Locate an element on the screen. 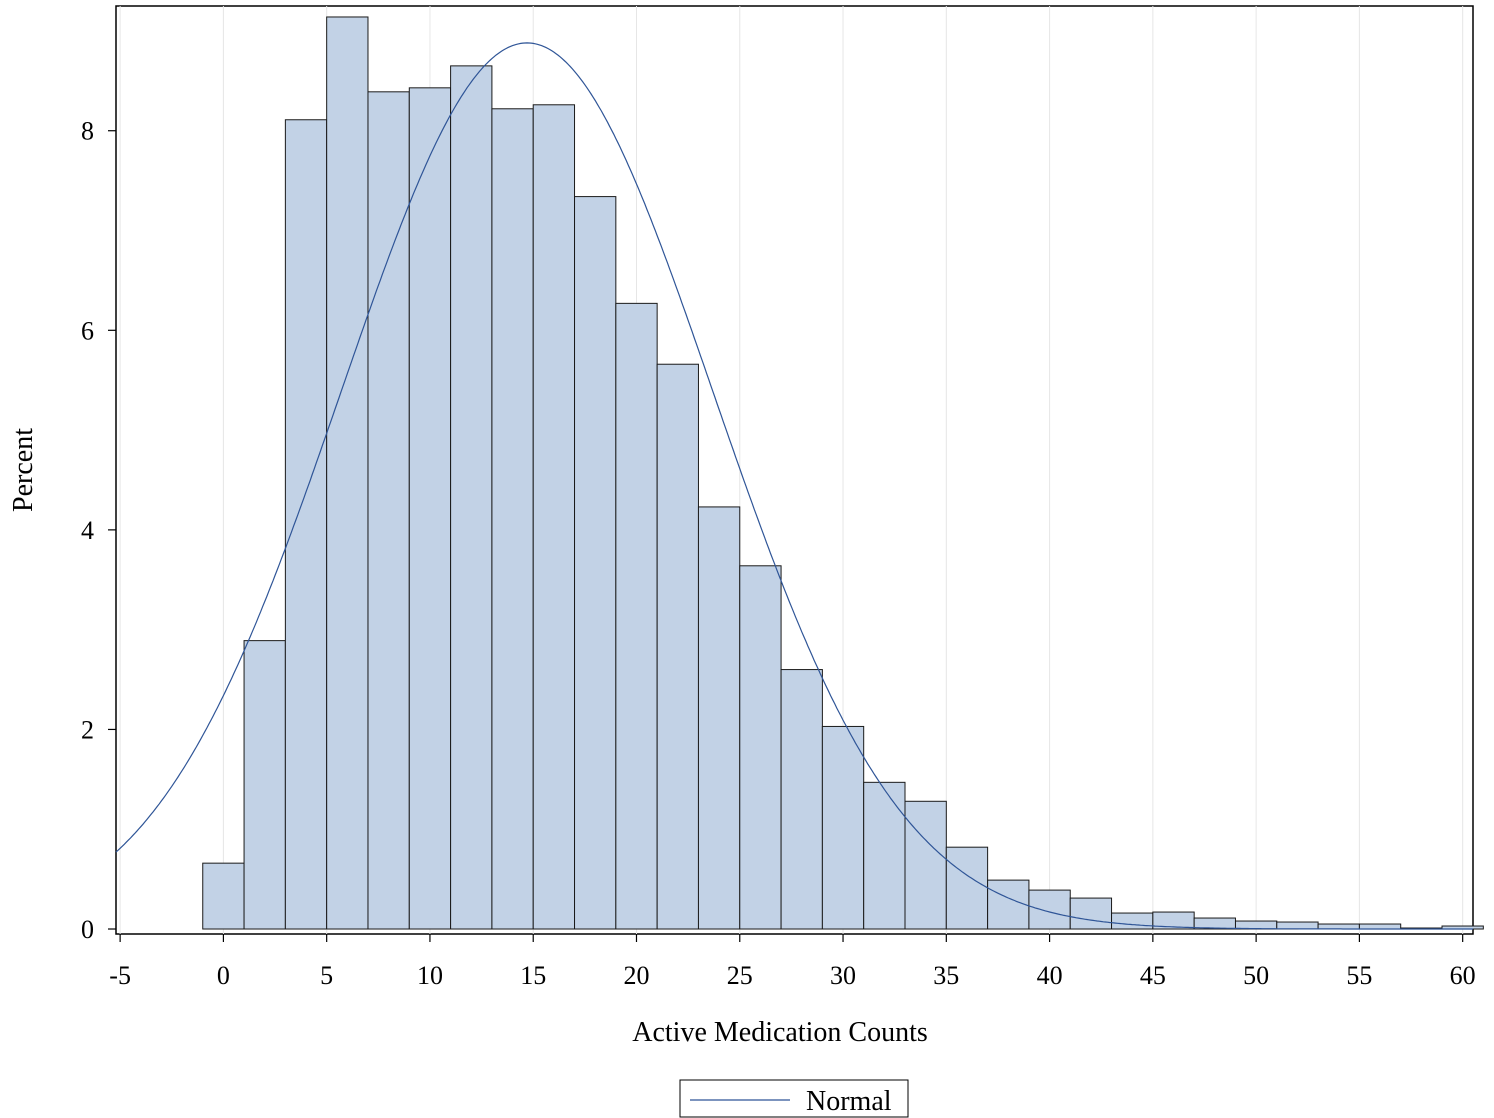 Image resolution: width=1494 pixels, height=1118 pixels. legend: Normal is located at coordinates (794, 1098).